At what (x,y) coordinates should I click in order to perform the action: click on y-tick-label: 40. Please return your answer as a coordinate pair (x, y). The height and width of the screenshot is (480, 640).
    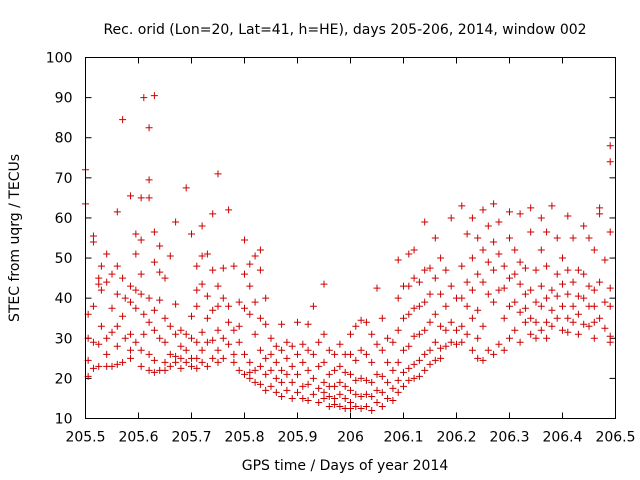
    Looking at the image, I should click on (64, 299).